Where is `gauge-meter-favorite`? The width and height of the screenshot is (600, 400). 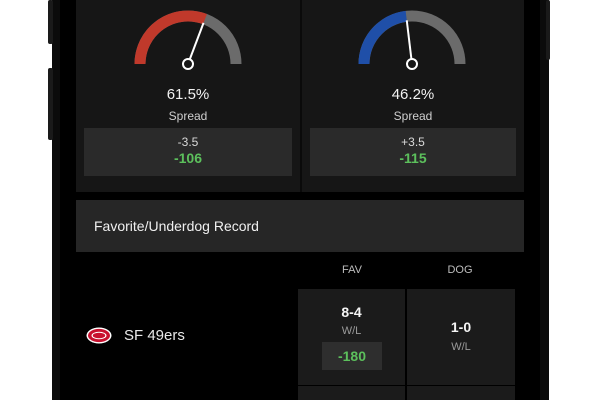
gauge-meter-favorite is located at coordinates (188, 40).